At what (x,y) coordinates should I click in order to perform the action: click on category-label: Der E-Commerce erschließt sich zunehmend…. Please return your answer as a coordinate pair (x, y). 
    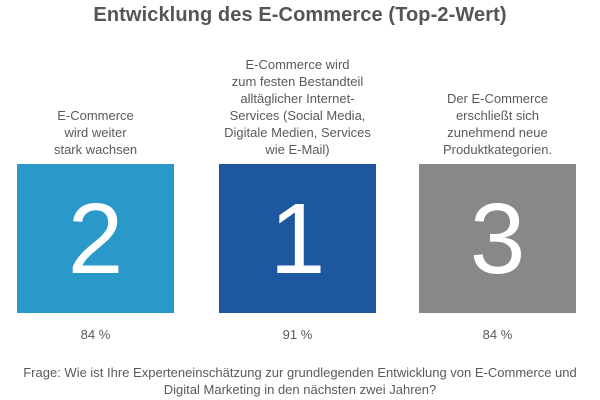
    Looking at the image, I should click on (497, 124).